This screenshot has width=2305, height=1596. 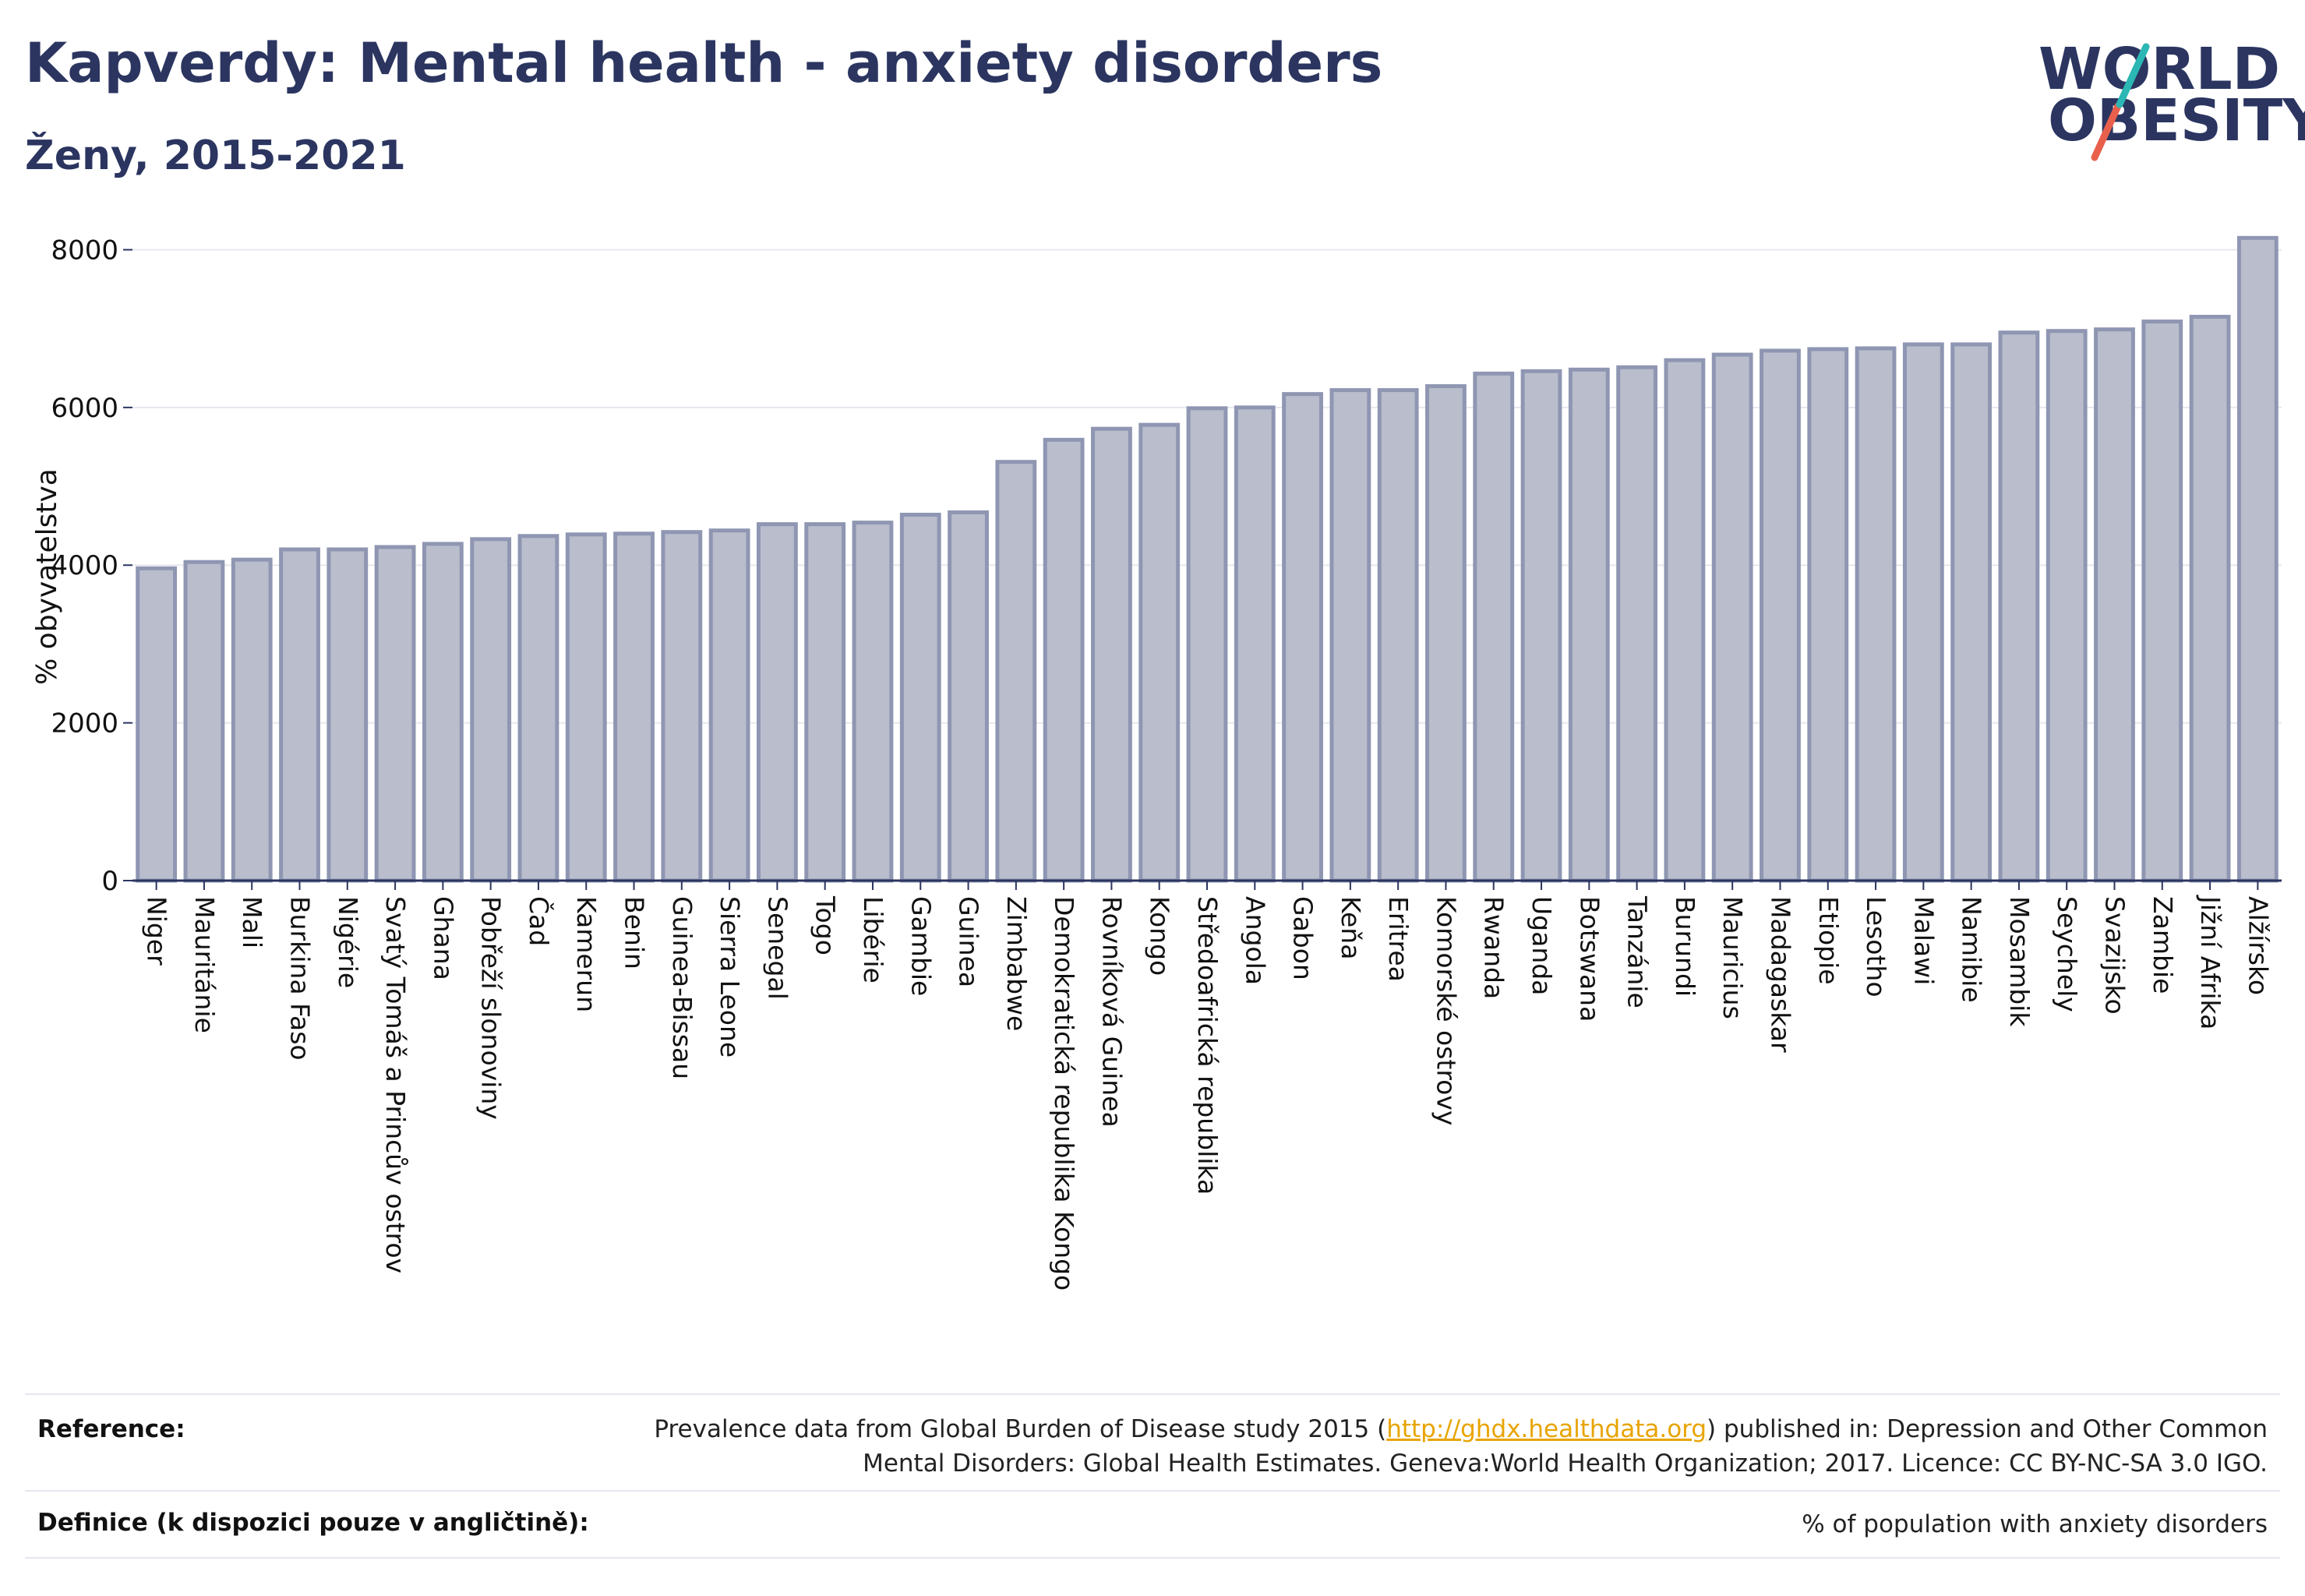 I want to click on world-obesity-logo: WORLD OBESITY, so click(x=2168, y=100).